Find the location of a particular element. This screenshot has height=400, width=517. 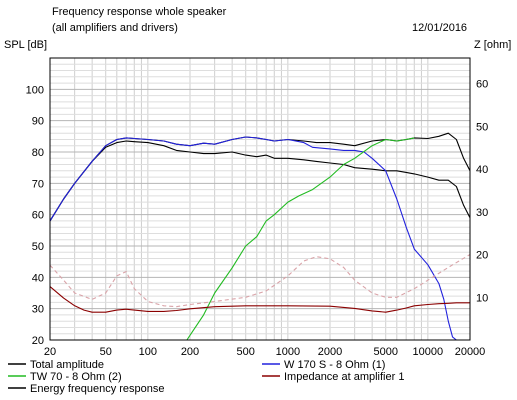

x-tick-label: 500 is located at coordinates (246, 352).